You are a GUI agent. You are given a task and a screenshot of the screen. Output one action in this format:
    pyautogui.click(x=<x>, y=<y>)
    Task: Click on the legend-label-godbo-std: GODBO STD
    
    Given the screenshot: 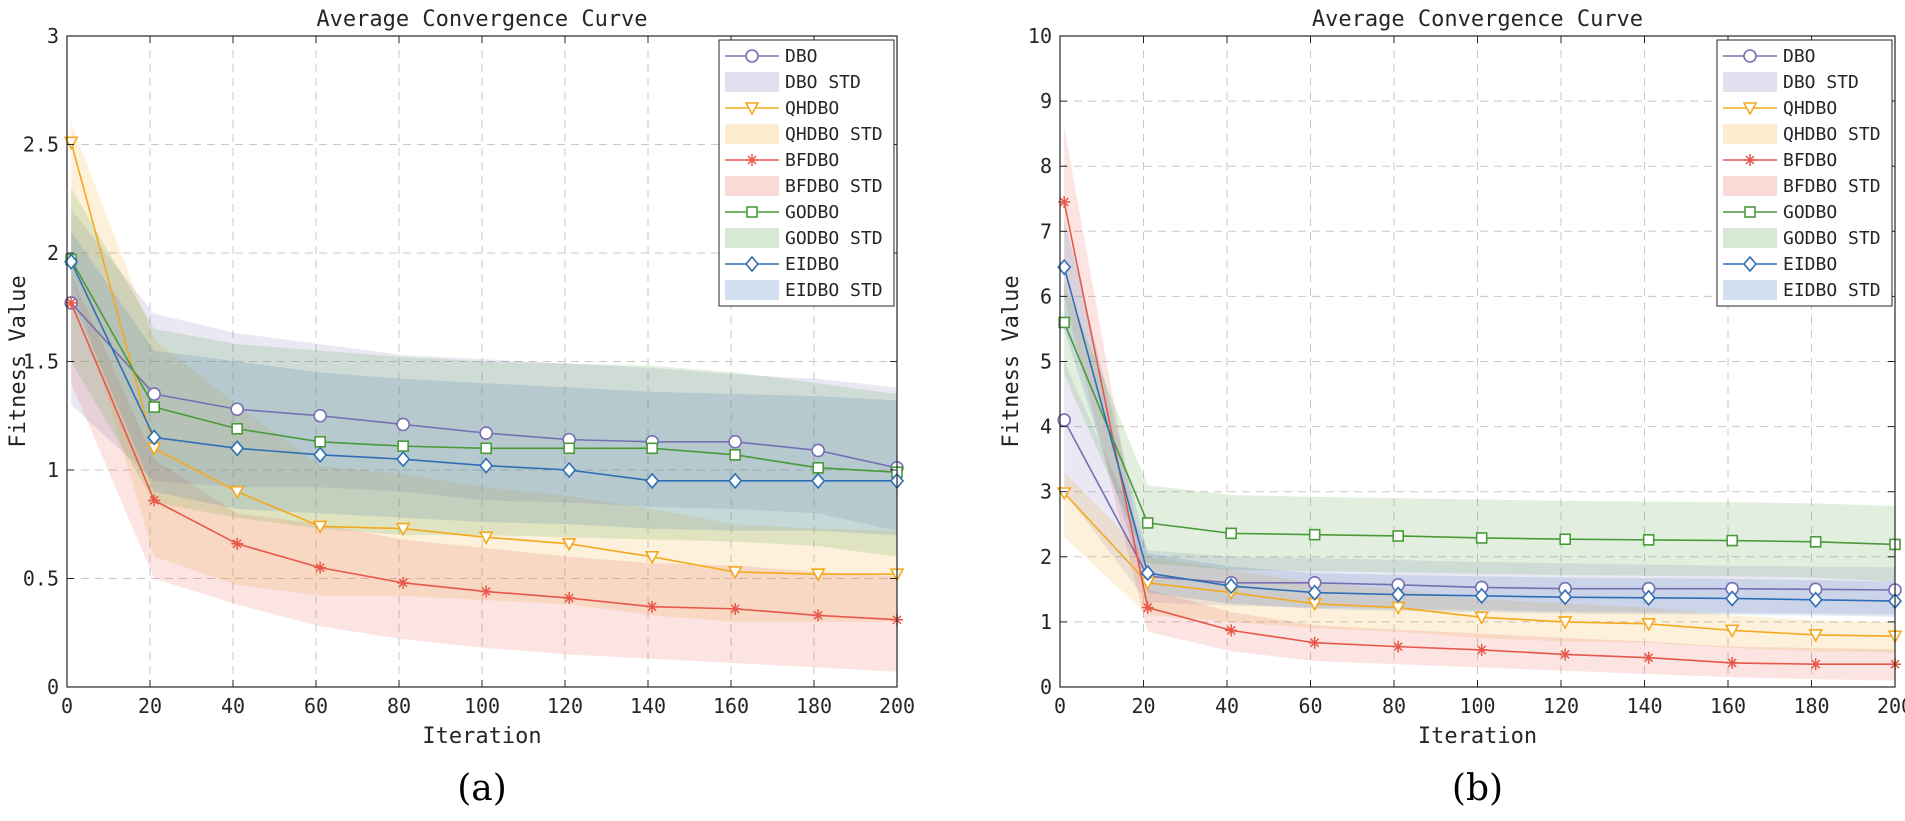 What is the action you would take?
    pyautogui.click(x=834, y=238)
    